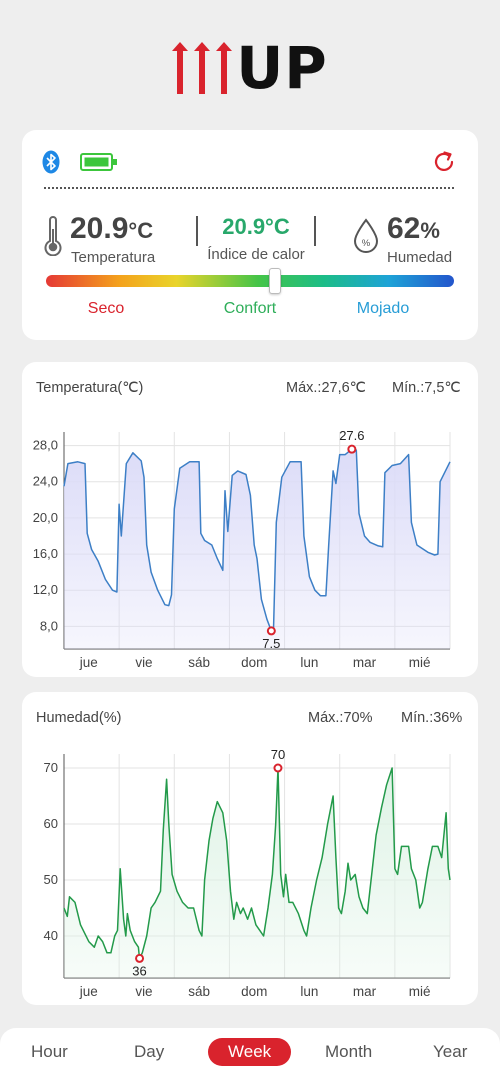 This screenshot has width=500, height=1084. I want to click on y-tick-label: 50, so click(51, 879).